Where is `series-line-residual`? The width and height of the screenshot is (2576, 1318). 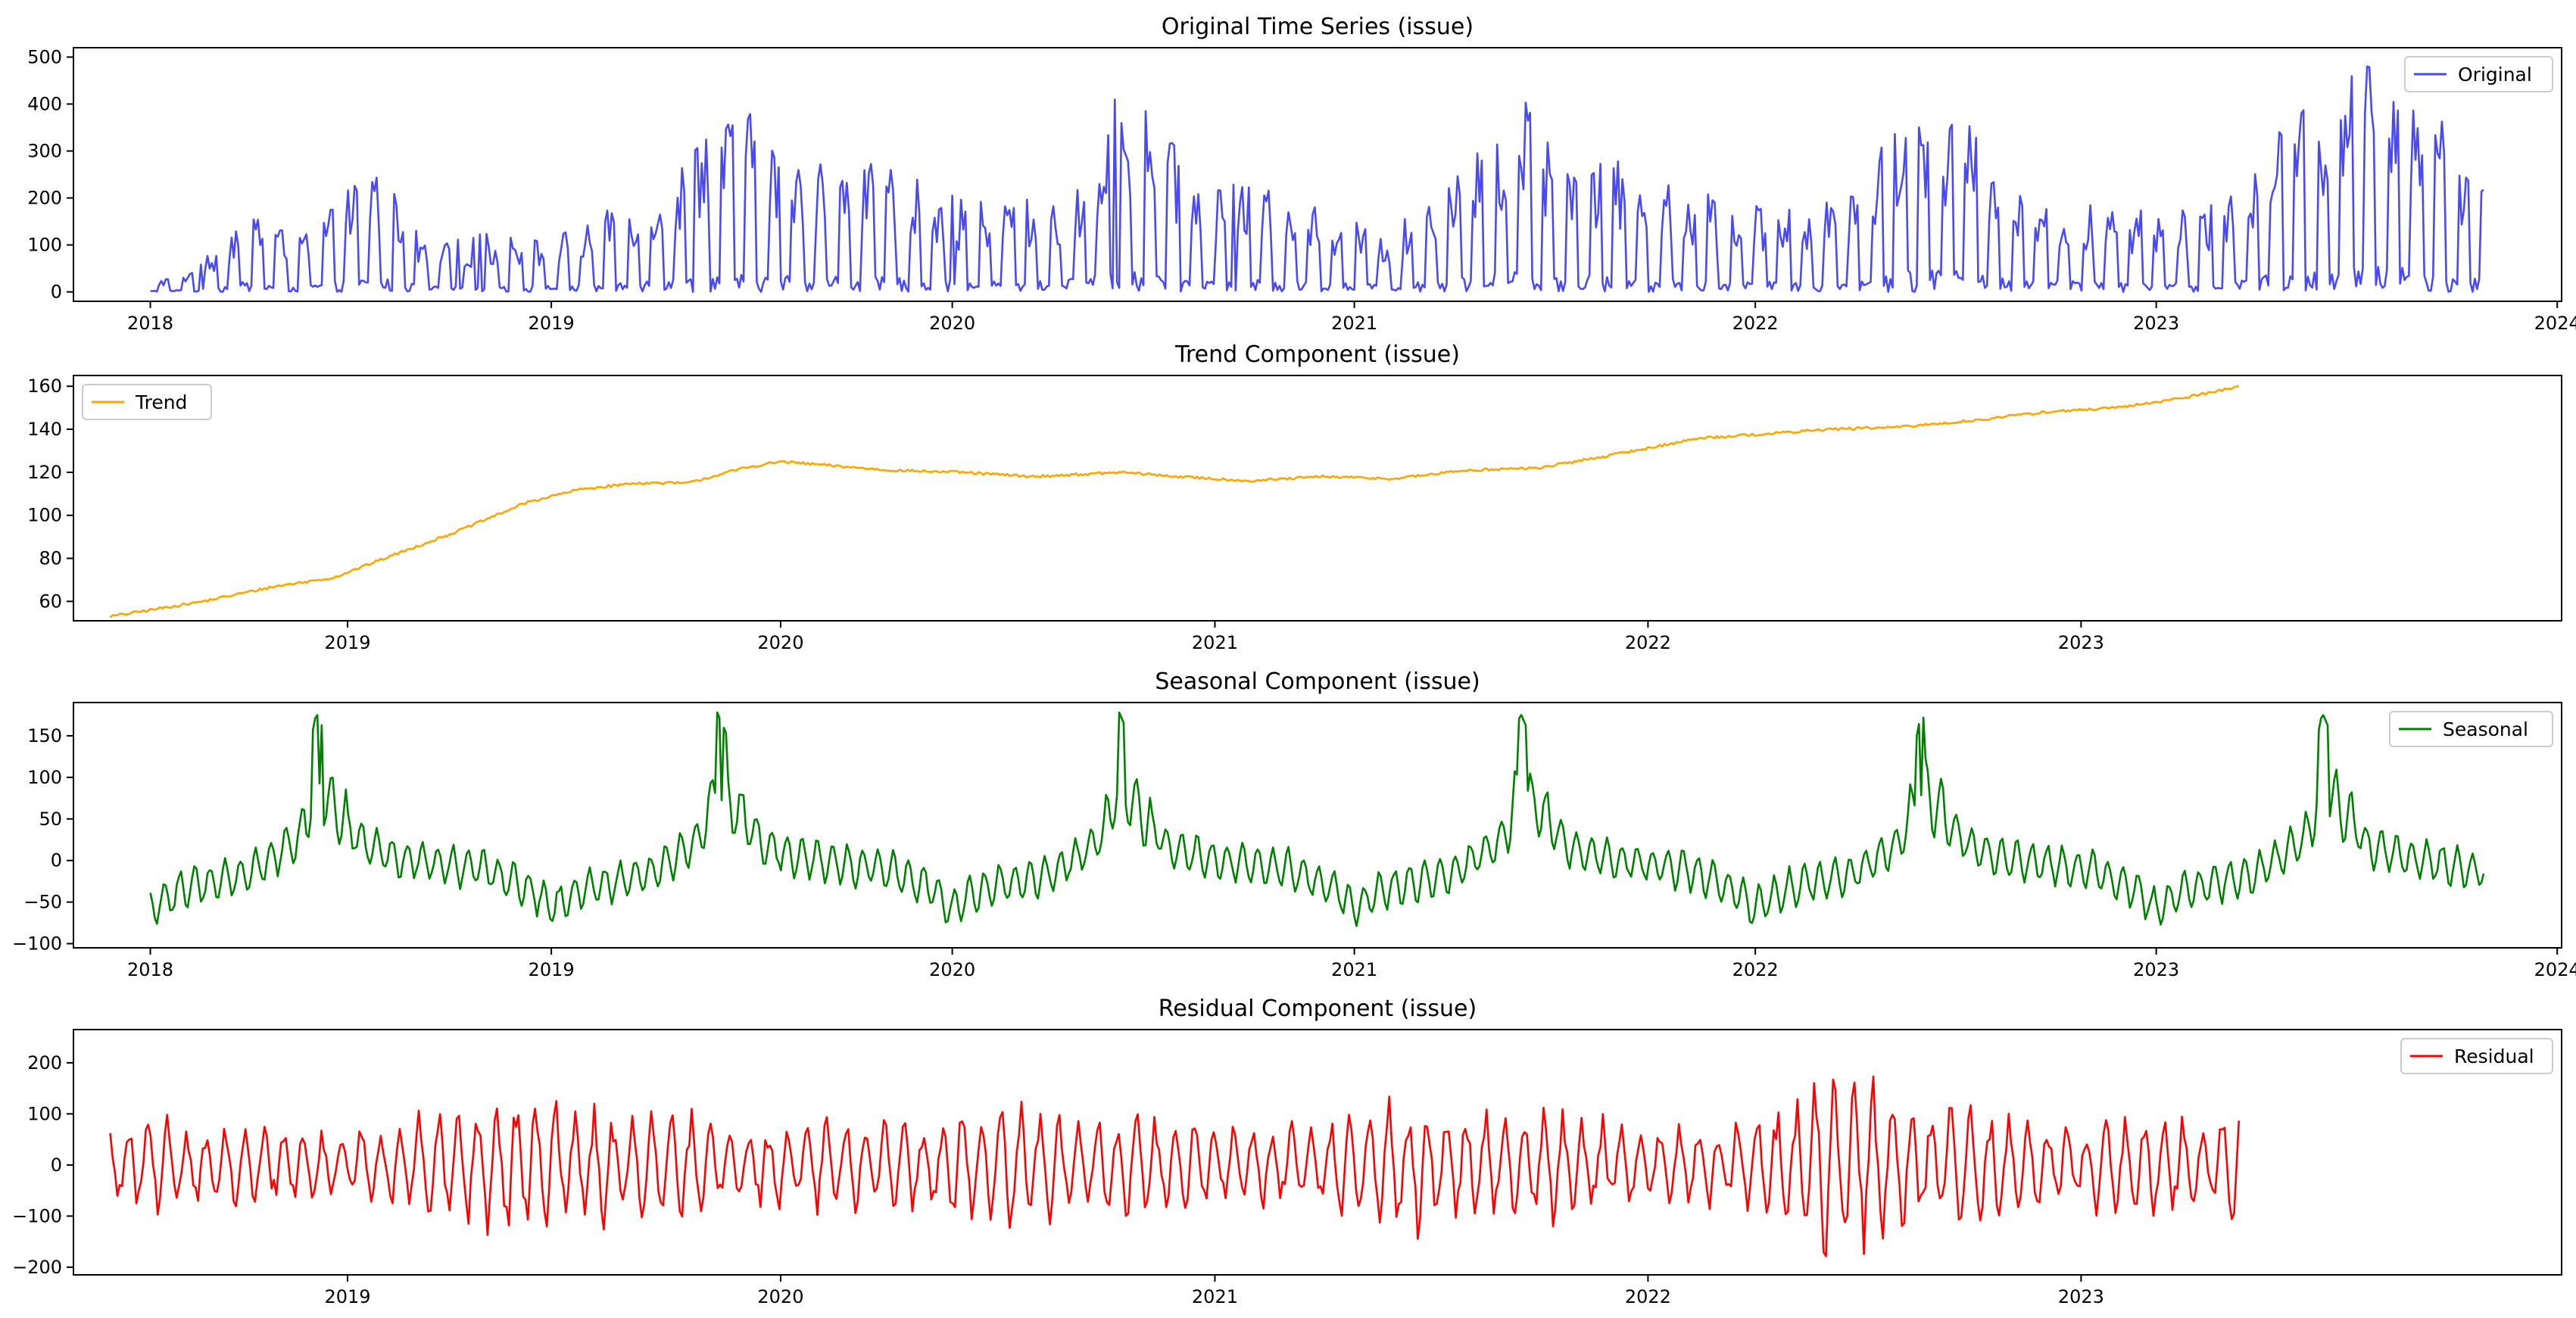 series-line-residual is located at coordinates (1175, 1166).